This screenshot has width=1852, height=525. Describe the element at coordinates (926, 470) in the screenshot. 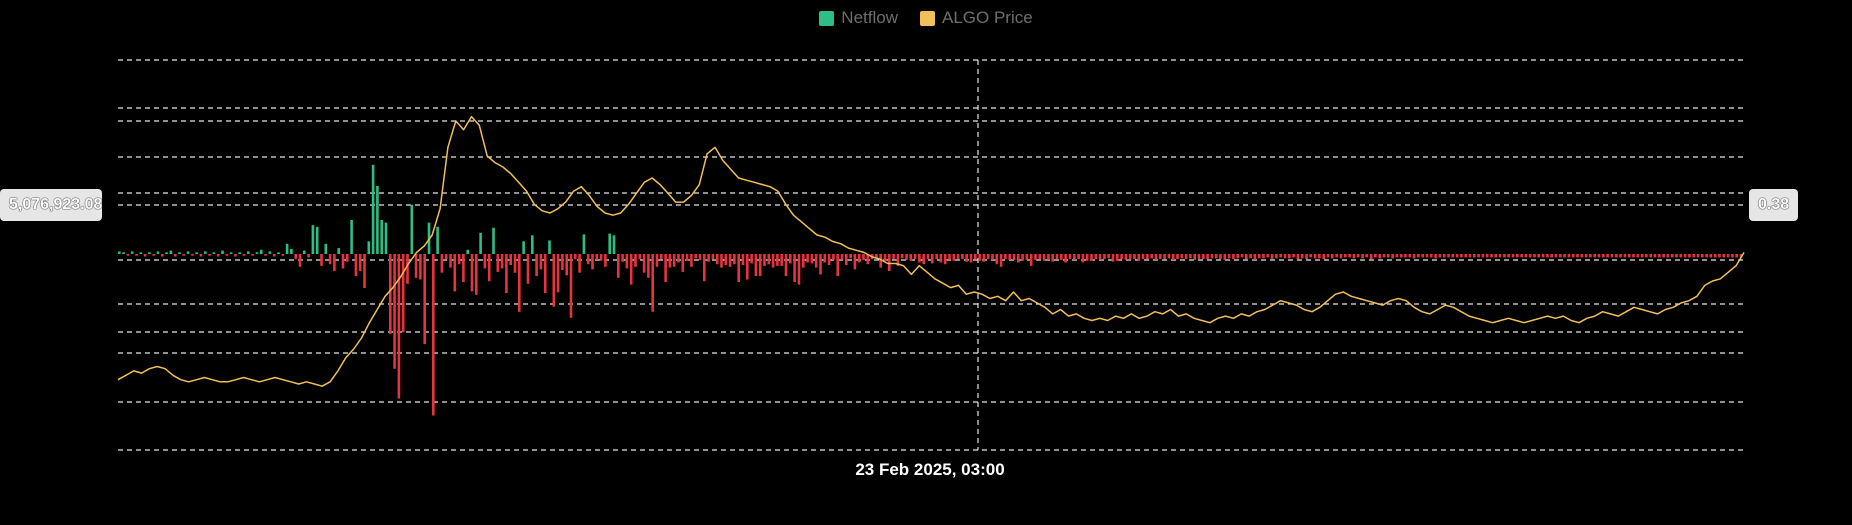

I see `crosshair-x-label: 23 Feb 2025, 03:00` at that location.